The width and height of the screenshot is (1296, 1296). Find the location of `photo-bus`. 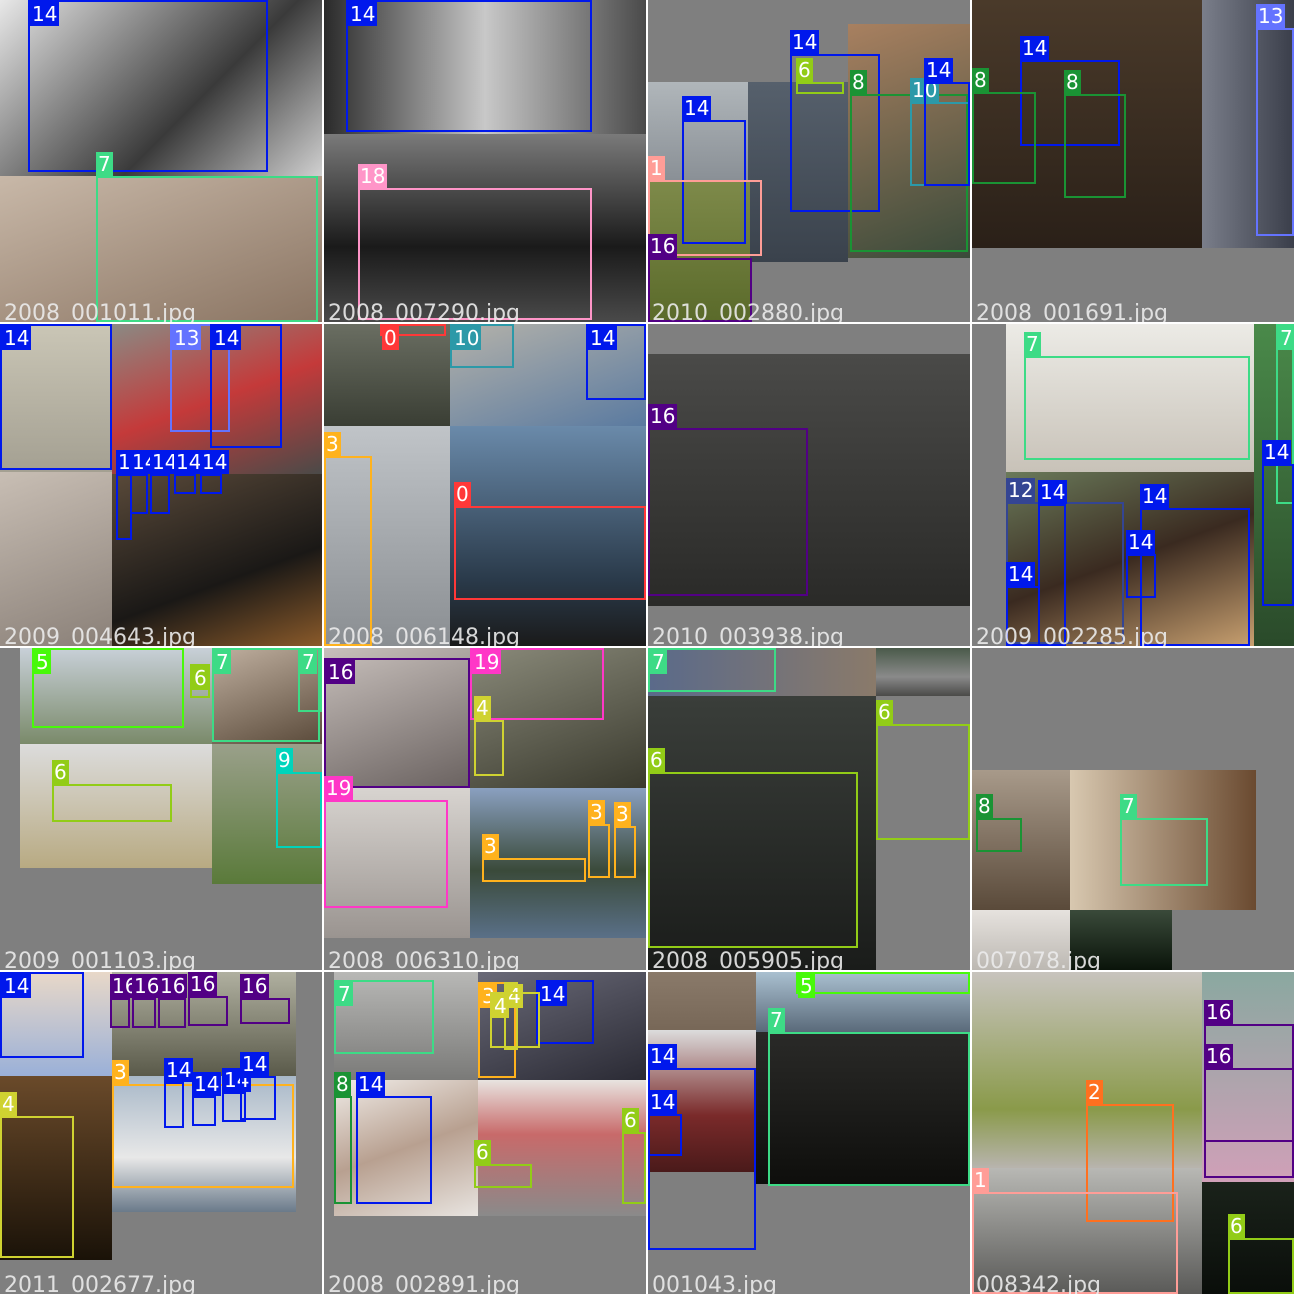

photo-bus is located at coordinates (116, 696).